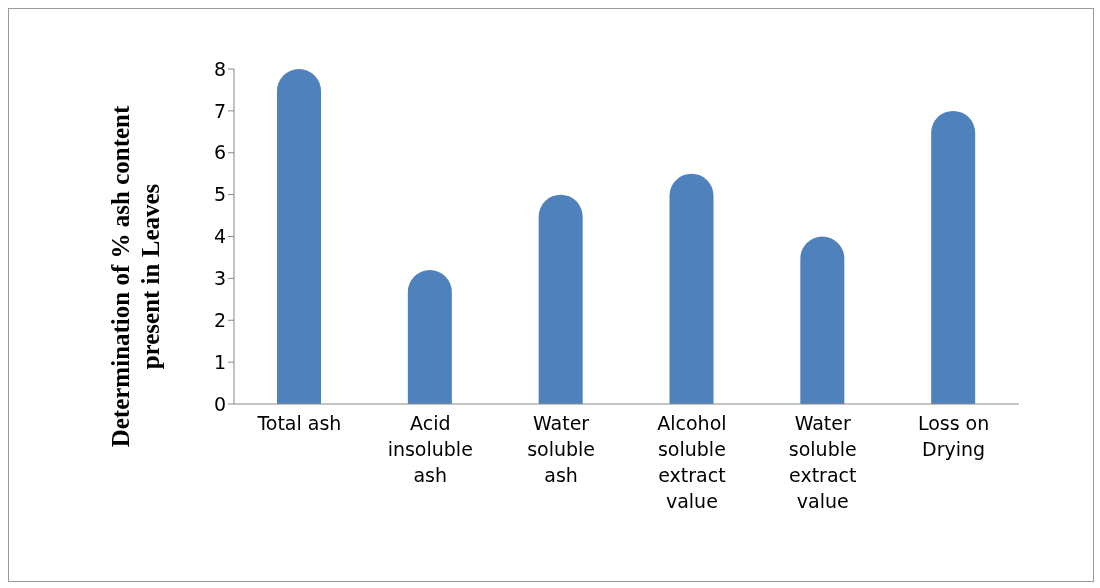 The image size is (1100, 588). Describe the element at coordinates (822, 462) in the screenshot. I see `x-tick-label: Water soluble extract value` at that location.